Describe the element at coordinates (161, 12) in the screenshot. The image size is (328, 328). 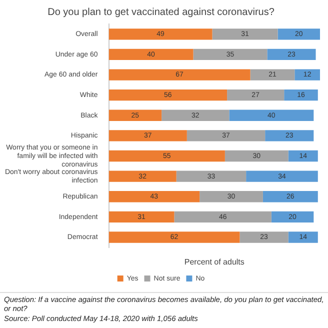
I see `chart-title: Do you plan to get vaccinated against coronavirus?` at that location.